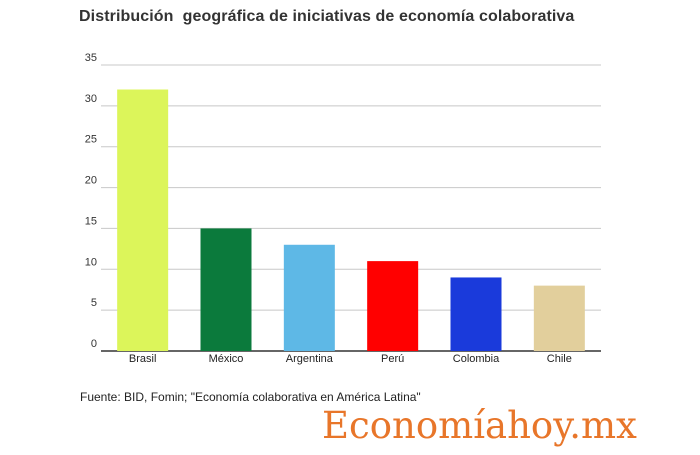 This screenshot has width=700, height=455. Describe the element at coordinates (91, 140) in the screenshot. I see `y-tick-label-25: 25` at that location.